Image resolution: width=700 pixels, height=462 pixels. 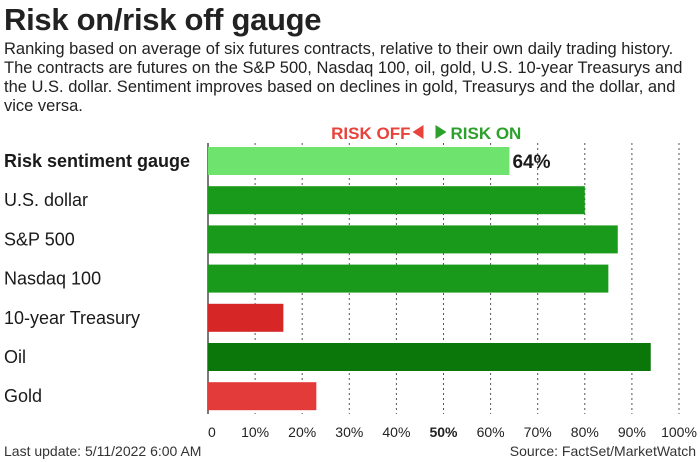 I want to click on x-tick-label: 100%, so click(x=679, y=432).